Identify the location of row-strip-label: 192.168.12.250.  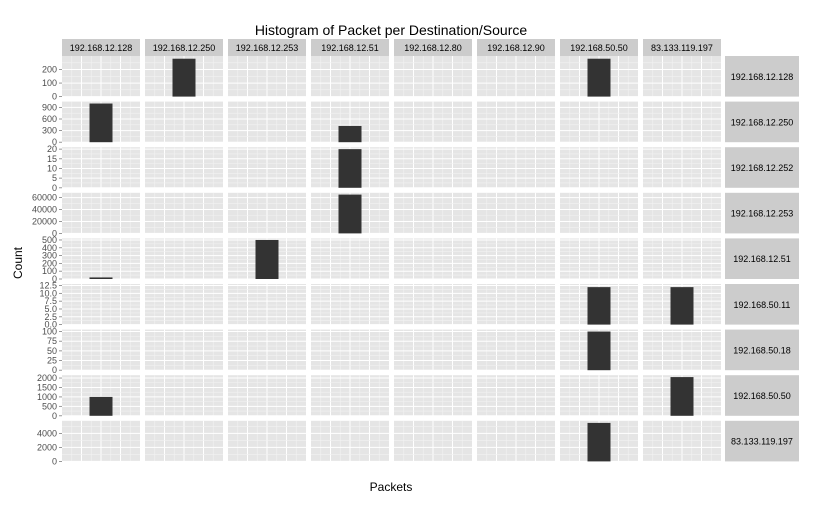
(762, 122).